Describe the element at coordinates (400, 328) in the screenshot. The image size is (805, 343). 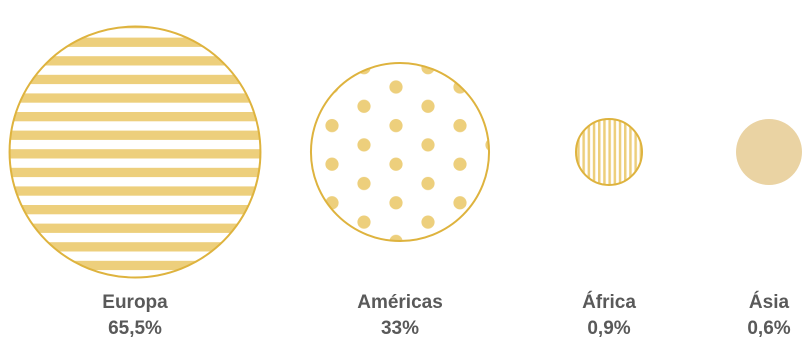
I see `bubble-value-americas: 33%` at that location.